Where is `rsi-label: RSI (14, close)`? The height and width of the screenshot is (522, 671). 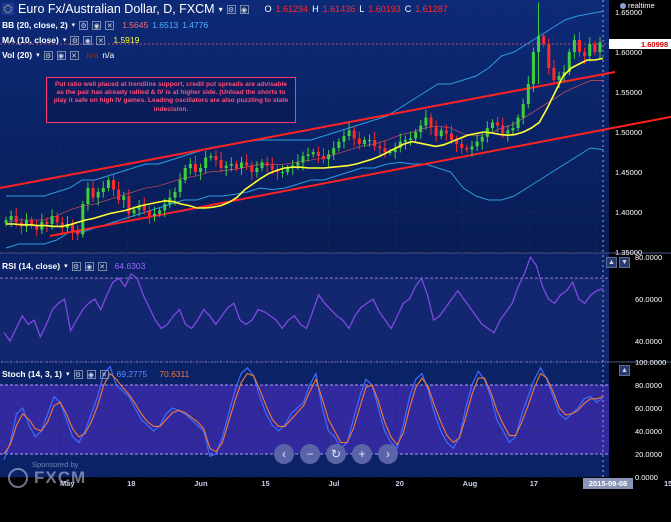
rsi-label: RSI (14, close) is located at coordinates (31, 266).